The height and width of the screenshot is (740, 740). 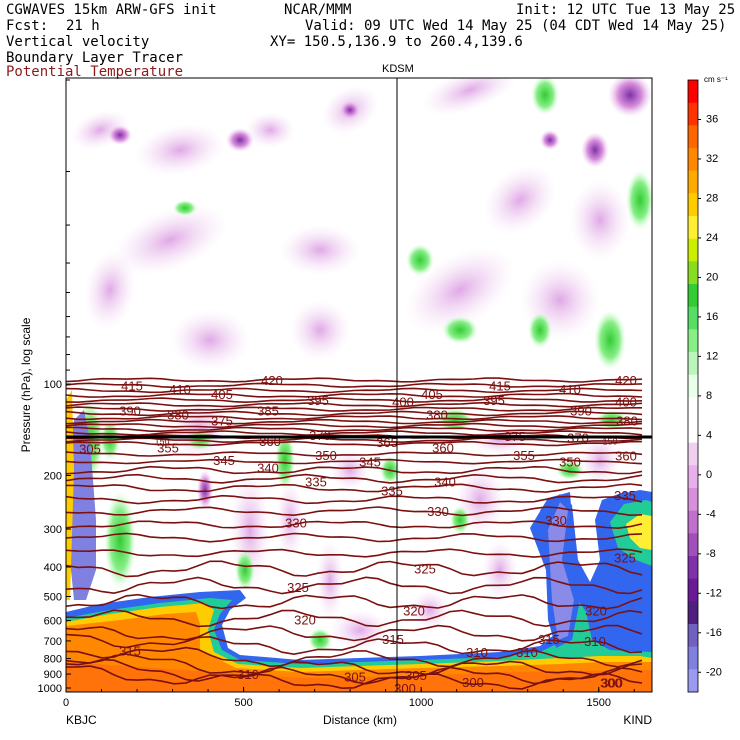 What do you see at coordinates (704, 386) in the screenshot?
I see `colorbar: 36 32 28 24 20 16 12 8 4 0 -4 -8 -12 -16 -20` at bounding box center [704, 386].